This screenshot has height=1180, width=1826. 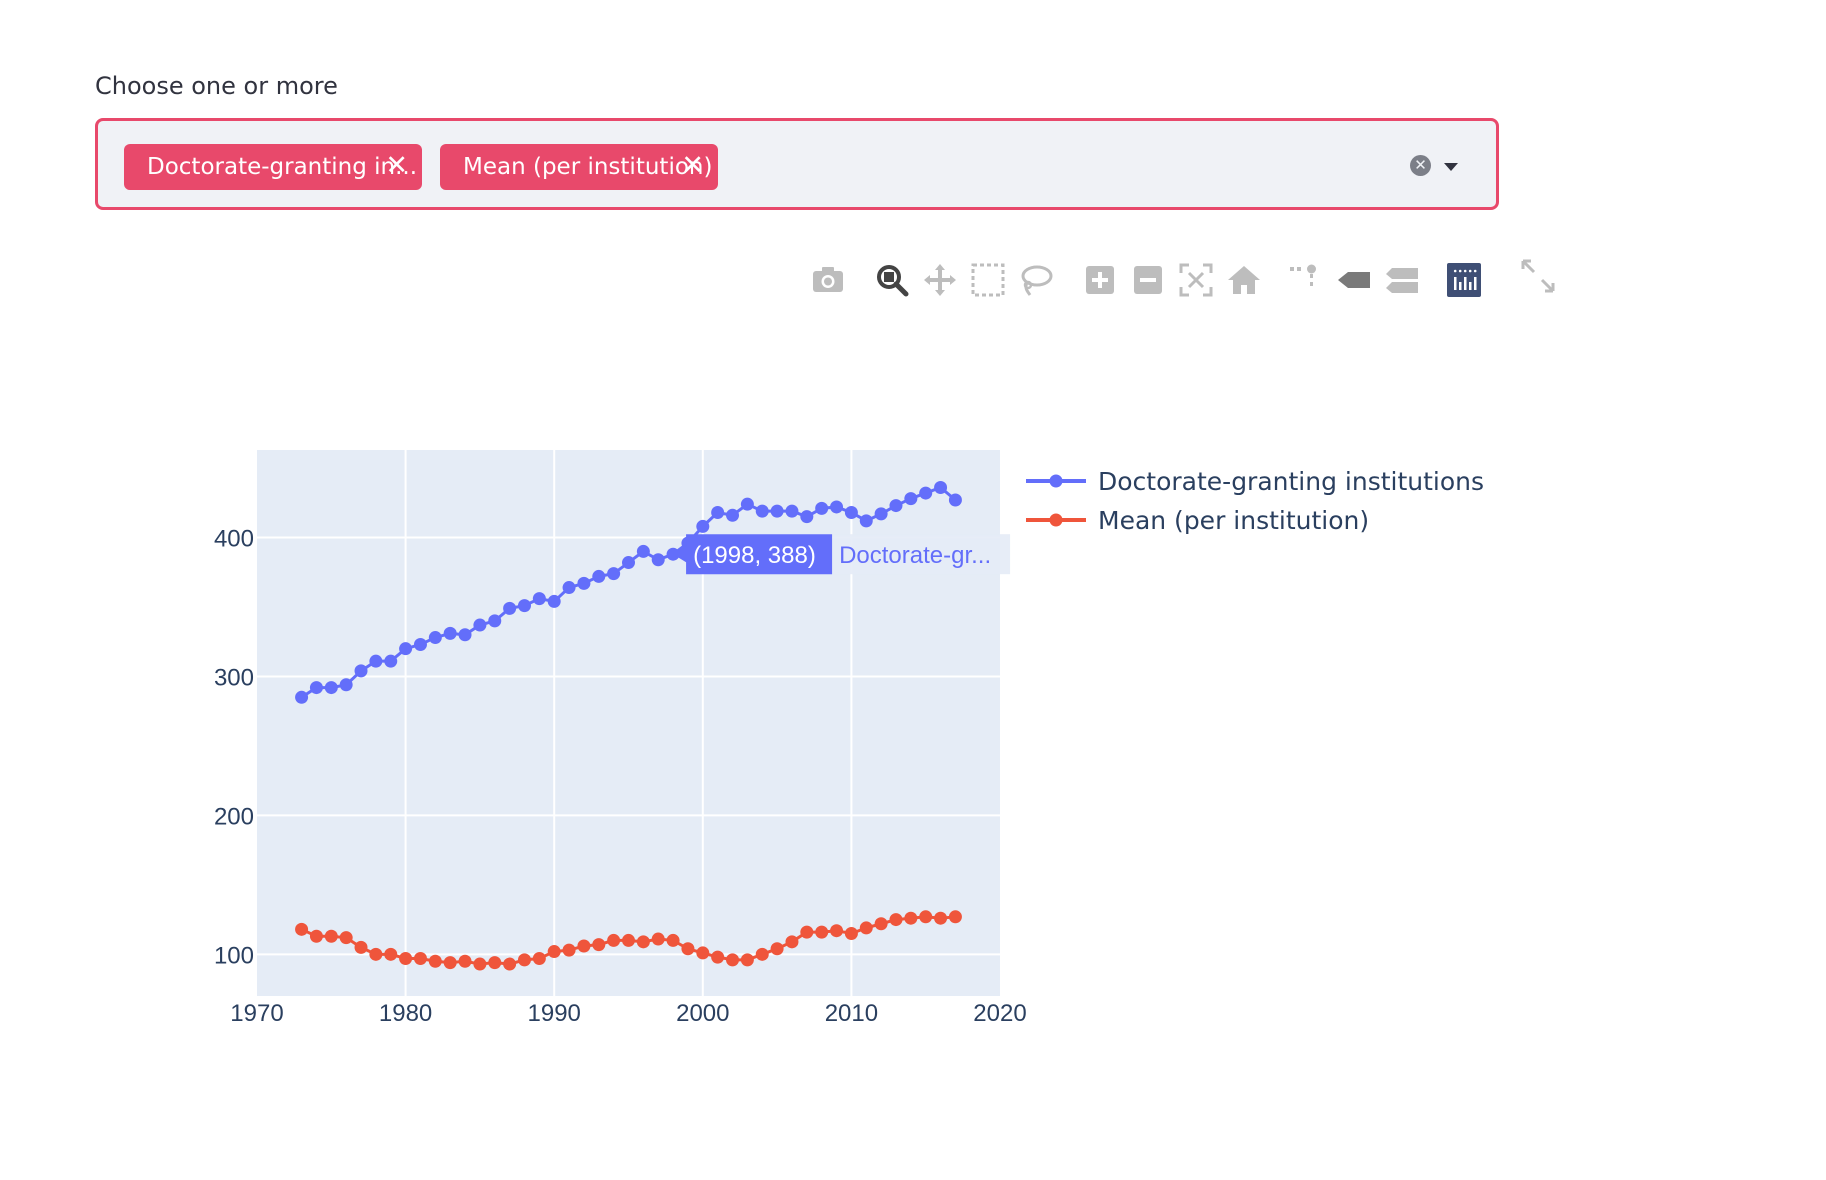 What do you see at coordinates (1100, 280) in the screenshot?
I see `zoom-in-icon` at bounding box center [1100, 280].